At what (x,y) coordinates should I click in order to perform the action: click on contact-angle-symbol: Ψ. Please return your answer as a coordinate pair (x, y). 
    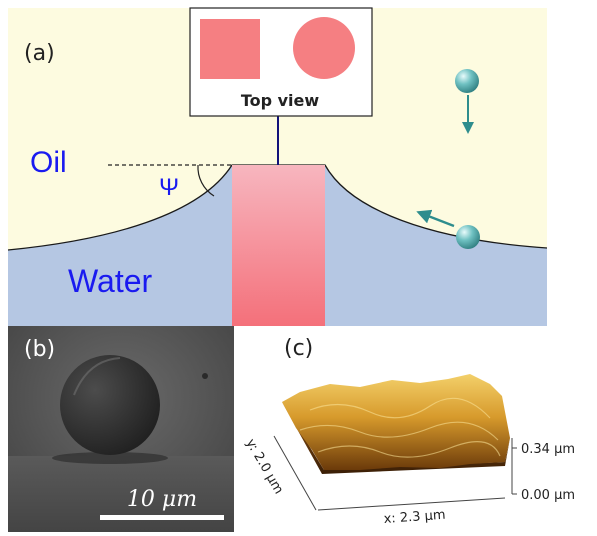
    Looking at the image, I should click on (169, 187).